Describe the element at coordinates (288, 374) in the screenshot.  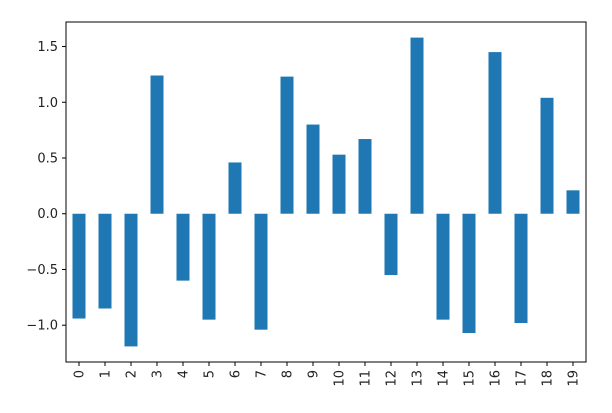
I see `x-tick-label: 8` at that location.